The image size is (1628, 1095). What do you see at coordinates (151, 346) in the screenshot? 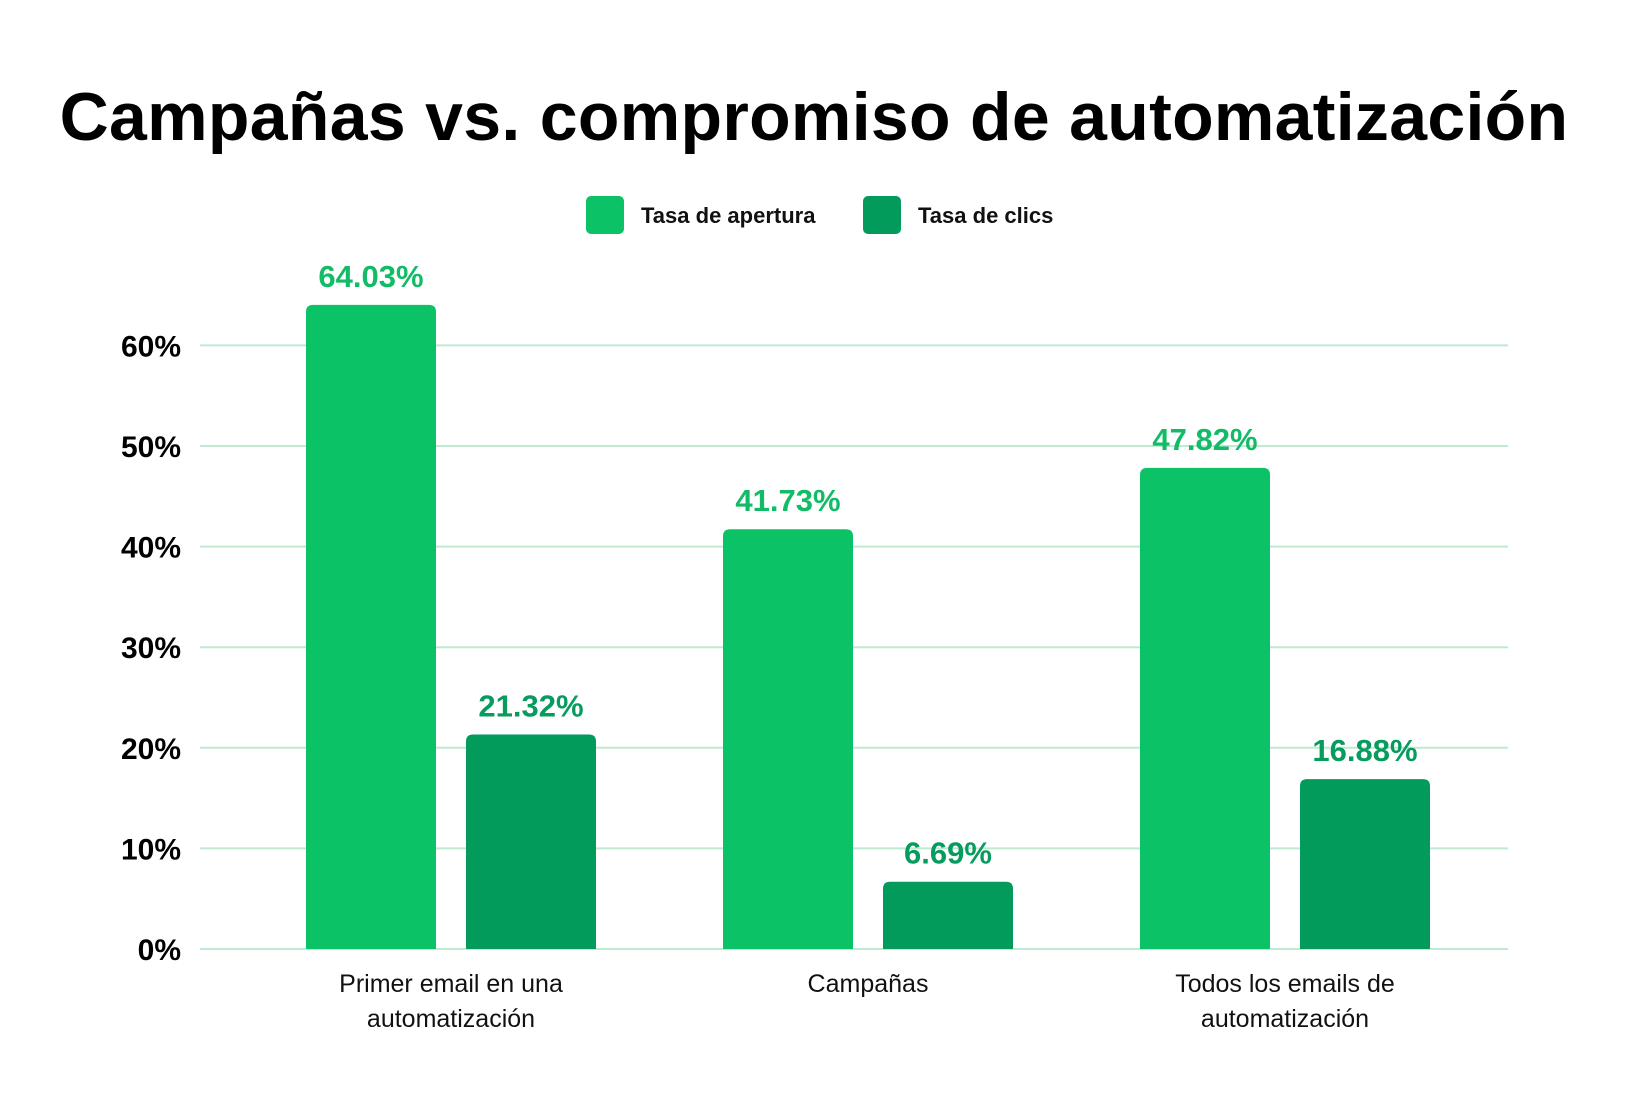
I see `y-tick-label: 60%` at bounding box center [151, 346].